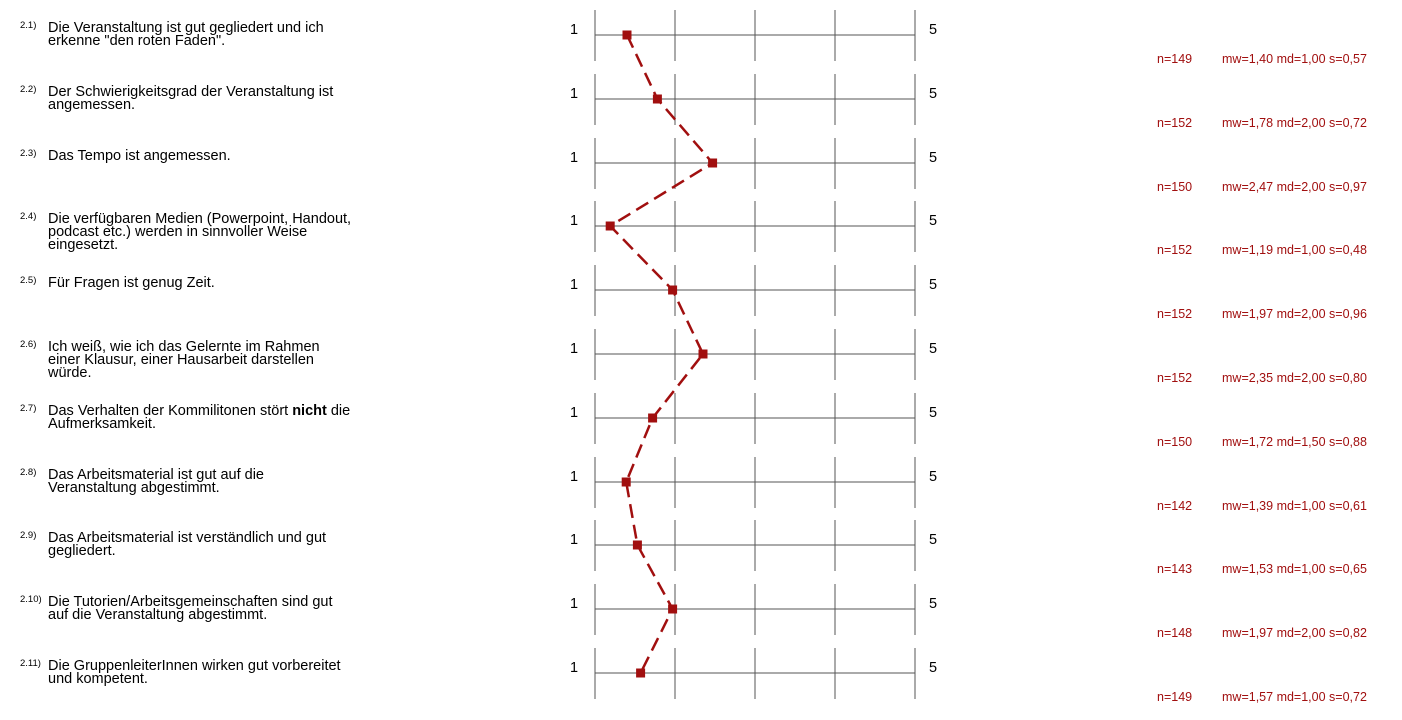 The height and width of the screenshot is (720, 1402). What do you see at coordinates (1348, 378) in the screenshot?
I see `stat-s: s=0,80` at bounding box center [1348, 378].